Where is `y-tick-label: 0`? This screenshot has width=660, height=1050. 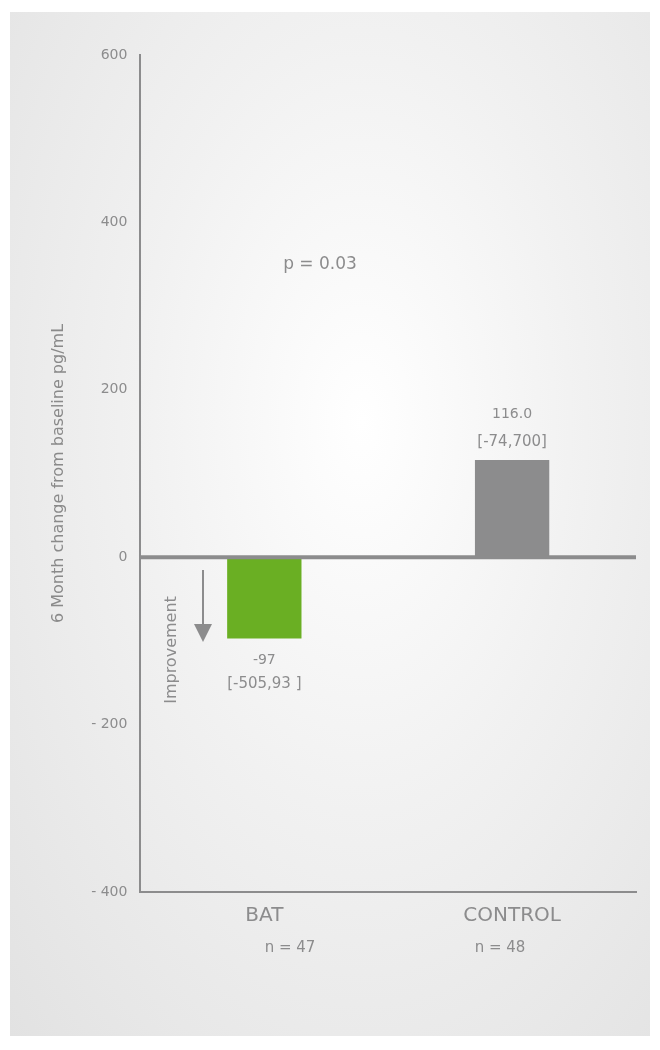
y-tick-label: 0 is located at coordinates (123, 555).